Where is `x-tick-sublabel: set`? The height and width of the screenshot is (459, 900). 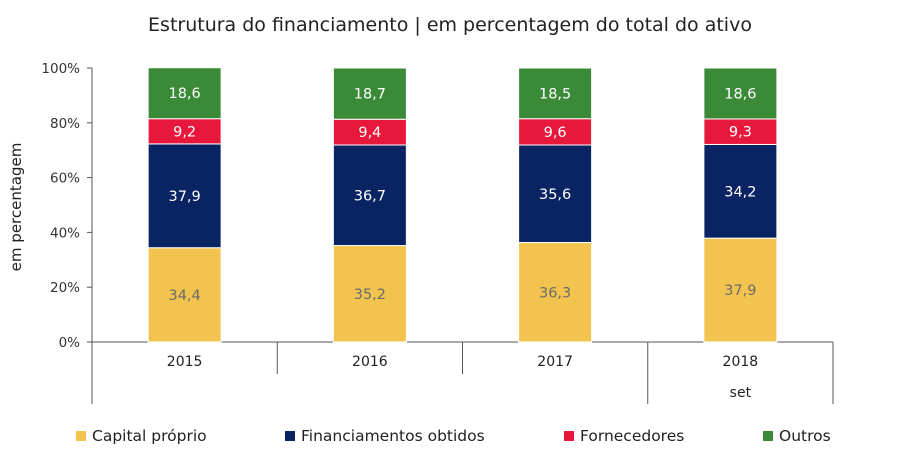 x-tick-sublabel: set is located at coordinates (741, 393).